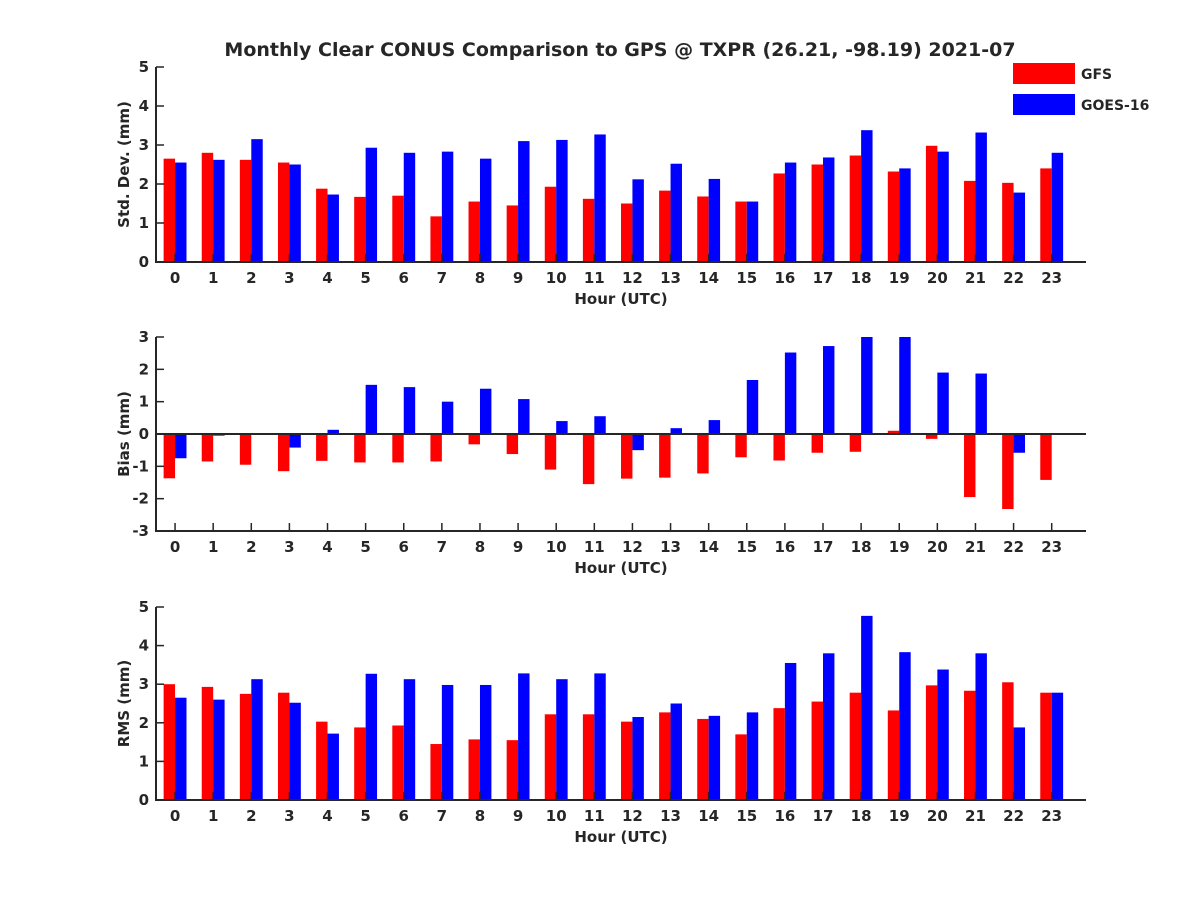 The height and width of the screenshot is (900, 1200). I want to click on x-tick-label: 6, so click(404, 816).